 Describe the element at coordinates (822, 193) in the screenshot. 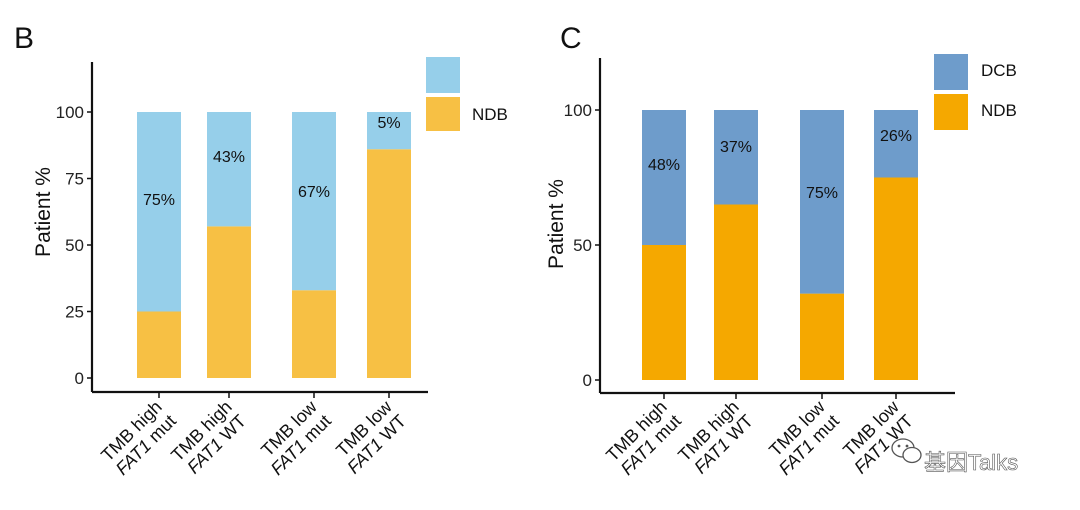

I see `data-label-3: 75%` at that location.